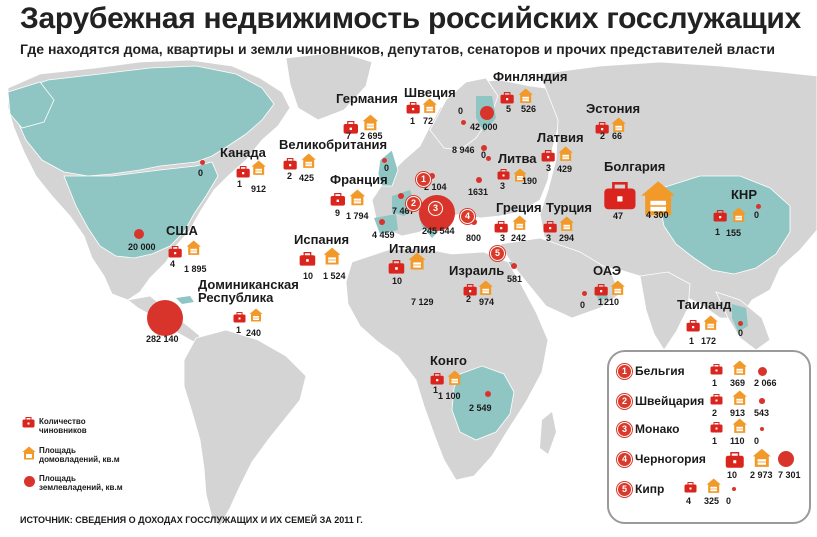  Describe the element at coordinates (525, 95) in the screenshot. I see `house-icon-finland` at that location.